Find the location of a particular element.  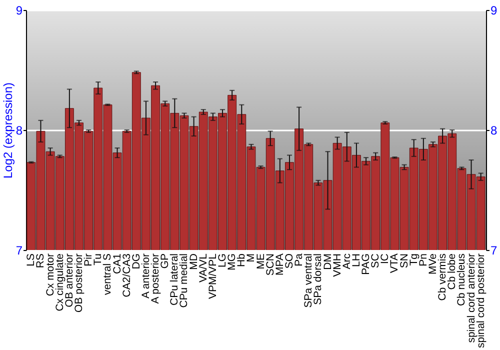

x-tick-label: OB anterior is located at coordinates (69, 280).